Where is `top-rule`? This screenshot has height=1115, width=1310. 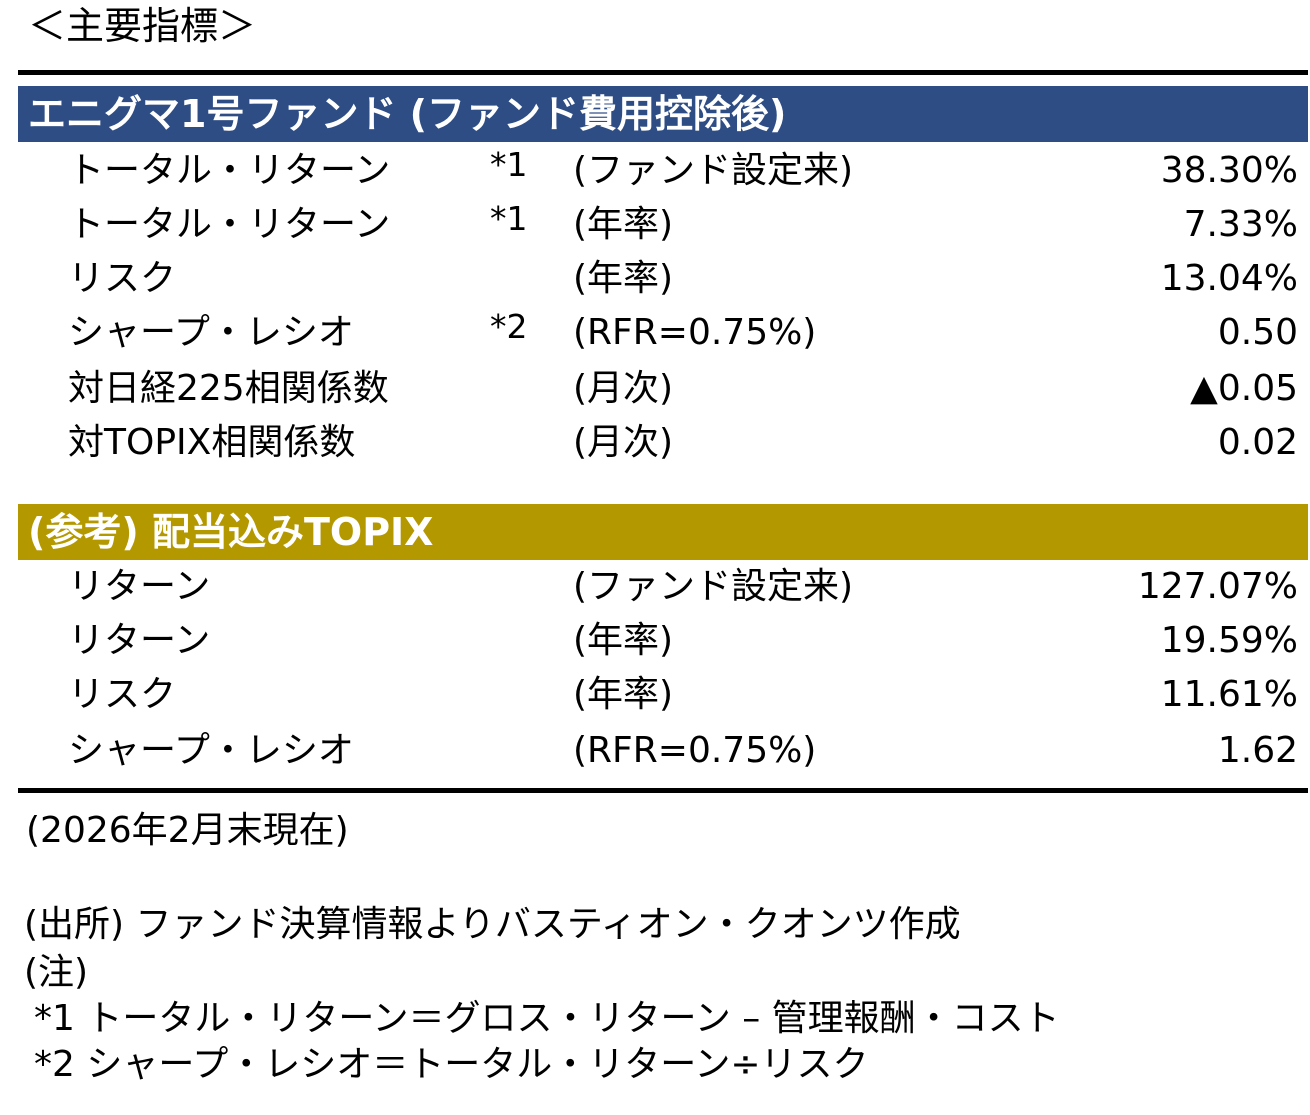 top-rule is located at coordinates (663, 72).